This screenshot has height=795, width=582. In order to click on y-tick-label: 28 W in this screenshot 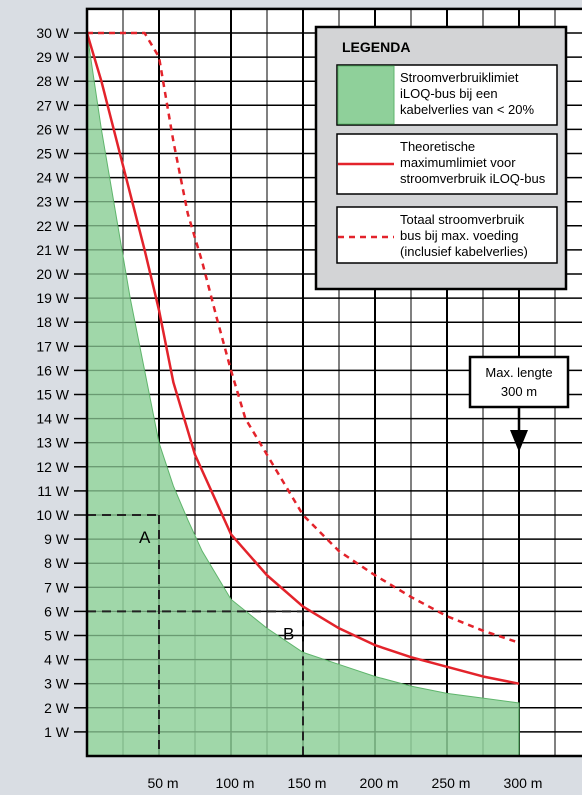, I will do `click(52, 81)`.